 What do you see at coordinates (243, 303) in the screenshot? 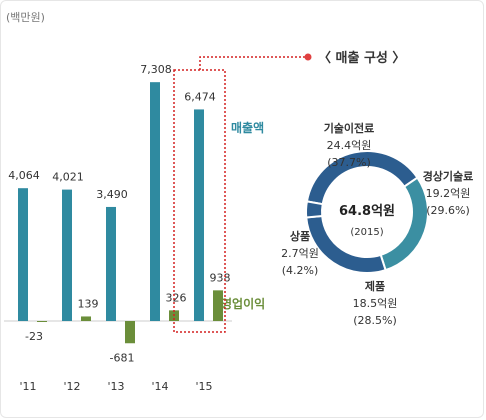
I see `legend-profit: 영업이익` at bounding box center [243, 303].